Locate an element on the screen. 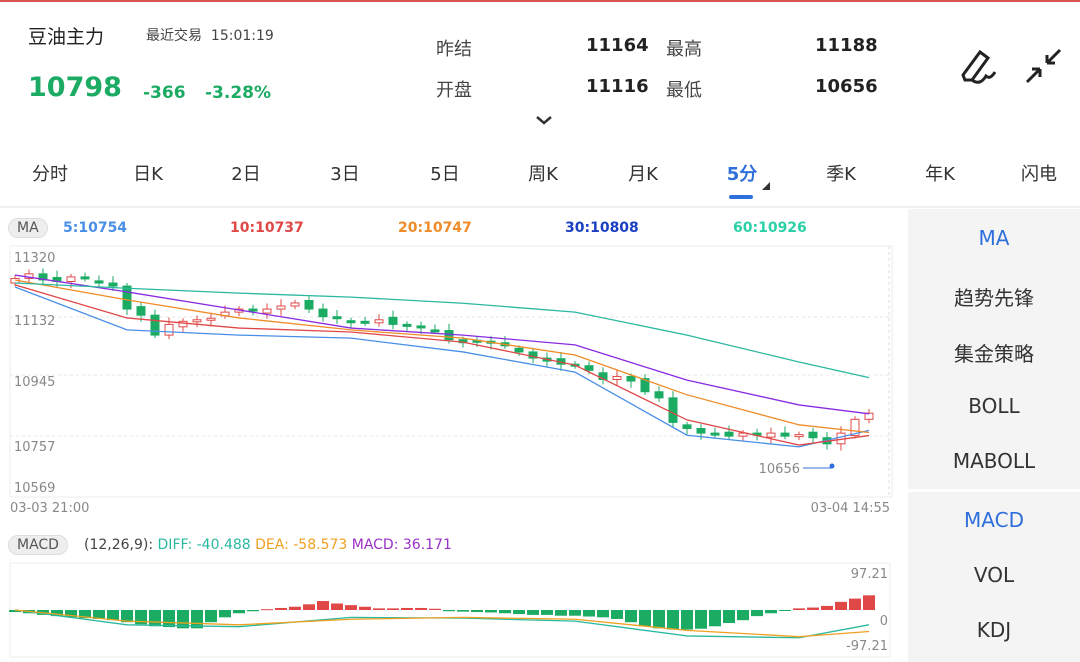  draw-icon is located at coordinates (979, 66).